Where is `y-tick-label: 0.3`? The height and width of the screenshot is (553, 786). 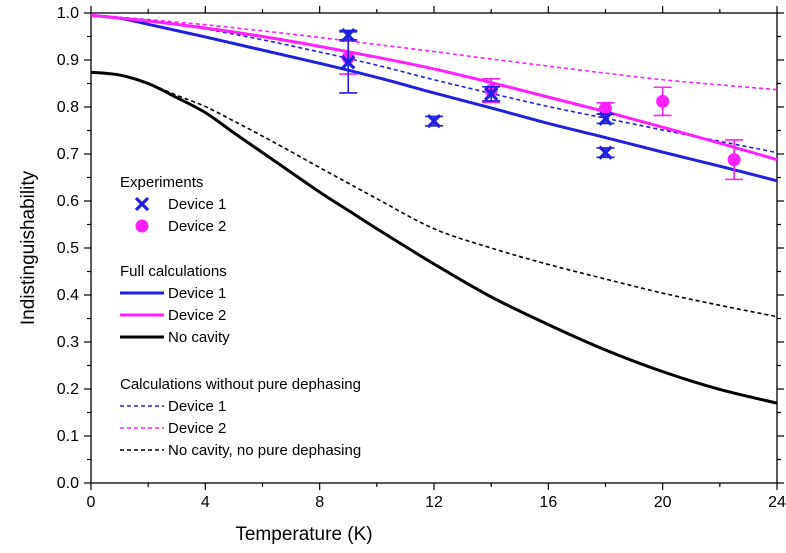
y-tick-label: 0.3 is located at coordinates (68, 342).